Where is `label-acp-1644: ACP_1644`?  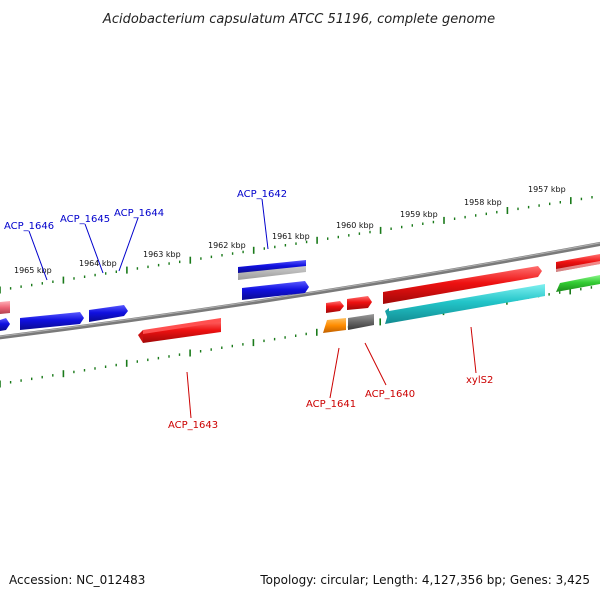 label-acp-1644: ACP_1644 is located at coordinates (139, 213).